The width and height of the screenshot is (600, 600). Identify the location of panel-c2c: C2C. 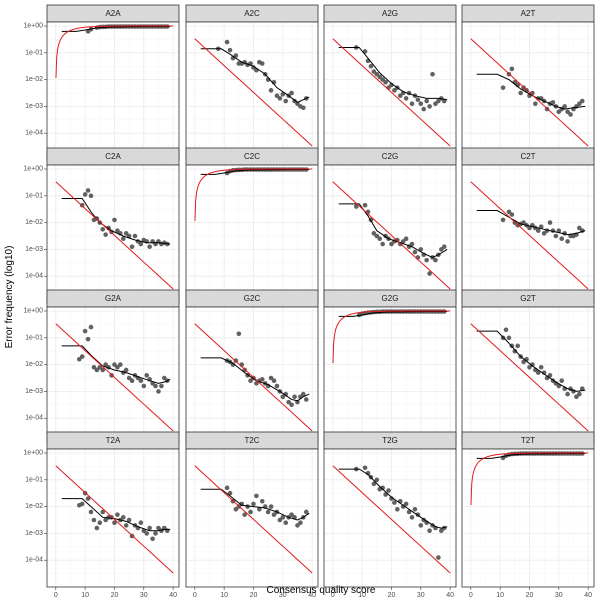
(252, 225).